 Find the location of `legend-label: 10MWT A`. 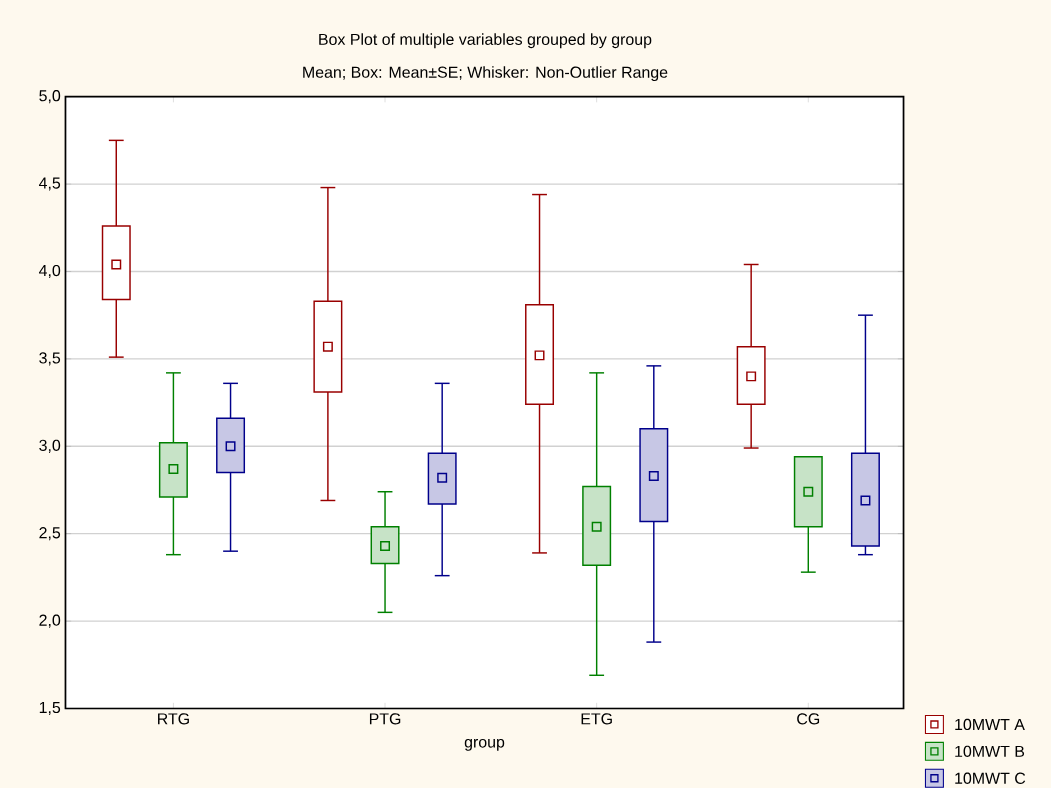

legend-label: 10MWT A is located at coordinates (990, 724).